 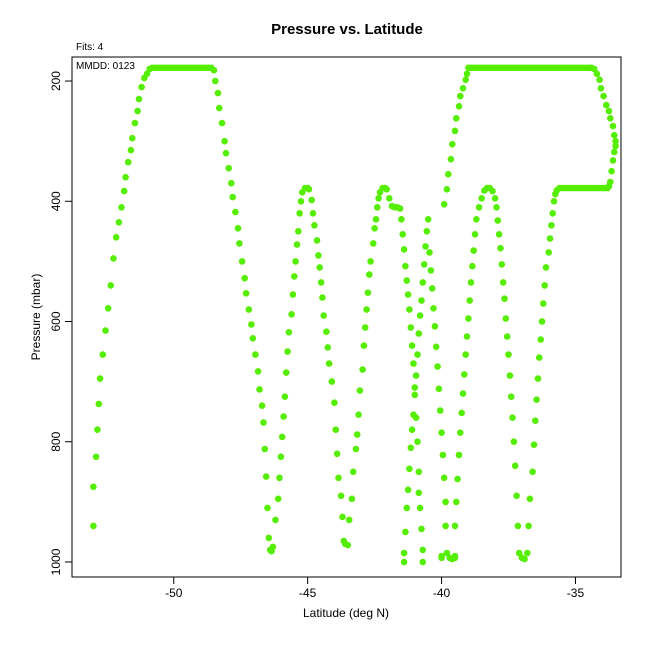 I want to click on y-tick-label: 600, so click(x=56, y=321).